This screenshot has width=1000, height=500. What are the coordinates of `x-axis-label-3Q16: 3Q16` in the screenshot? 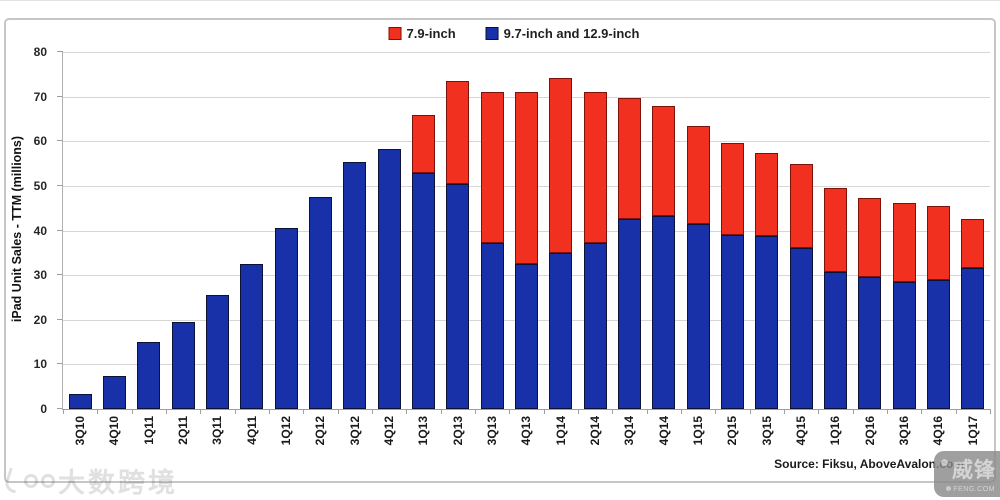 It's located at (904, 431).